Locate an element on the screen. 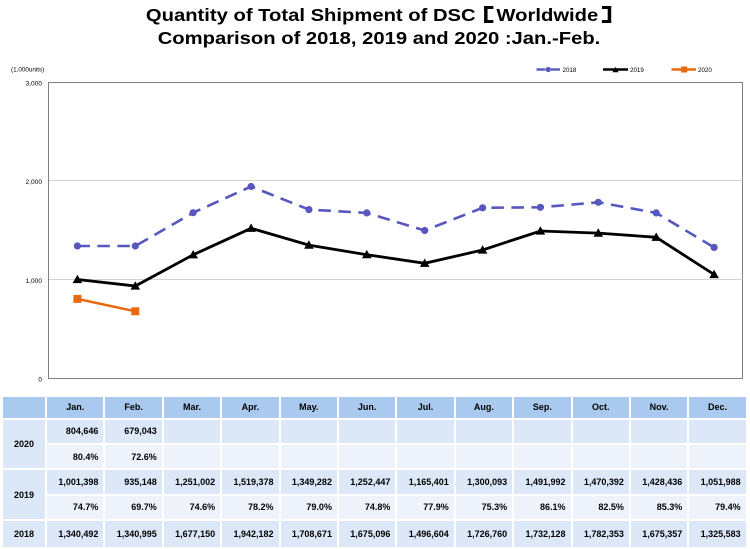 The width and height of the screenshot is (750, 549). svg-text: 2019 is located at coordinates (637, 70).